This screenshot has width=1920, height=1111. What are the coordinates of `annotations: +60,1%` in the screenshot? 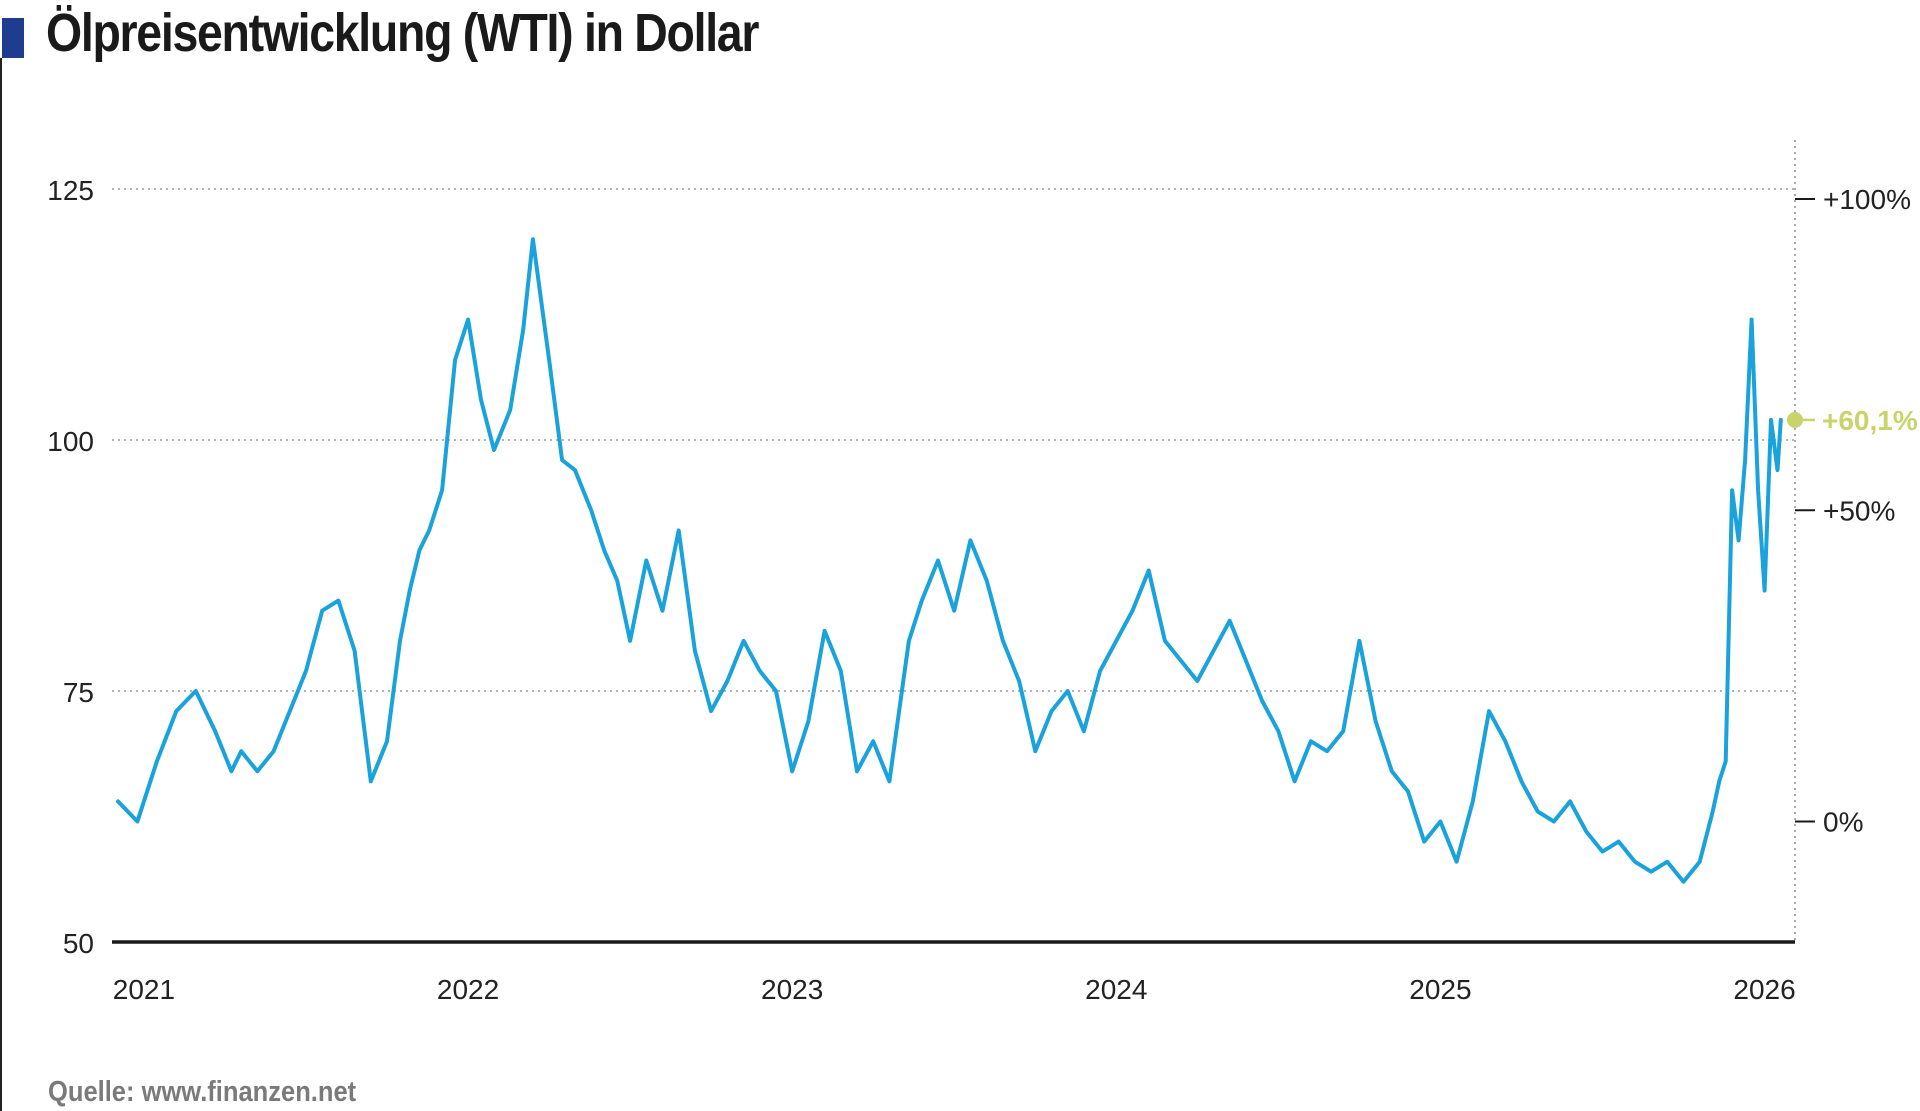 It's located at (1852, 420).